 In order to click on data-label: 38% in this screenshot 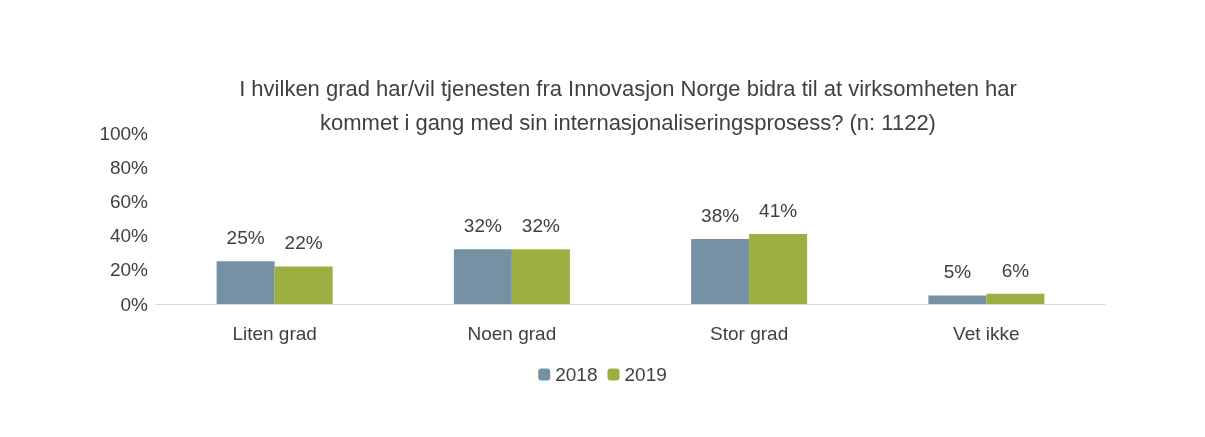, I will do `click(720, 216)`.